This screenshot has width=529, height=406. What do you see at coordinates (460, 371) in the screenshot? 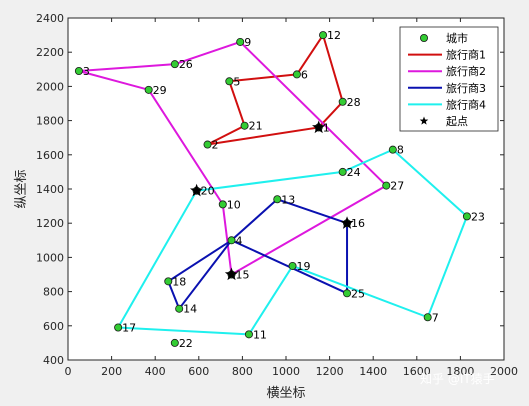
I see `x-tick-label: 1800` at bounding box center [460, 371].